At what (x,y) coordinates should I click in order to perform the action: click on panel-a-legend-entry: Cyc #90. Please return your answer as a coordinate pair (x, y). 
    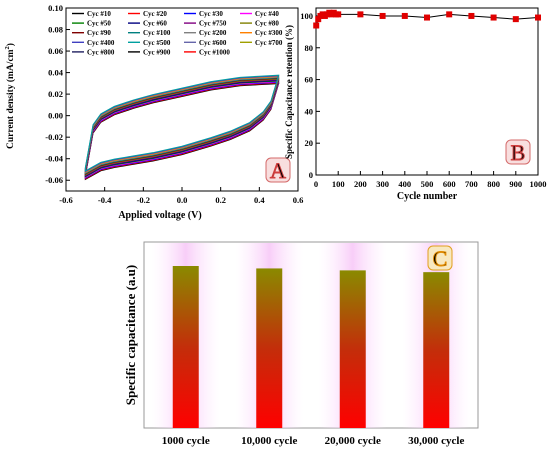
    Looking at the image, I should click on (99, 33).